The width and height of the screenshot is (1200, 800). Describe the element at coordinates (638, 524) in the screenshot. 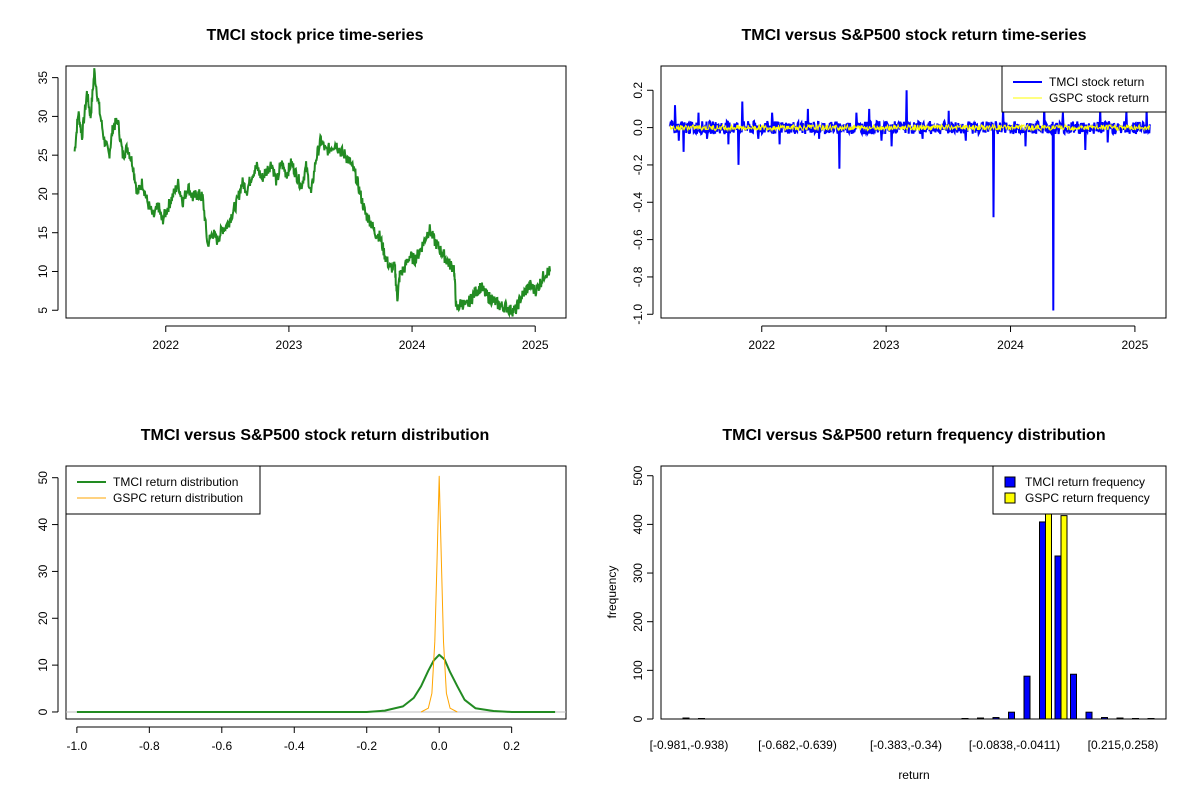

I see `y-tick-label: 400` at that location.